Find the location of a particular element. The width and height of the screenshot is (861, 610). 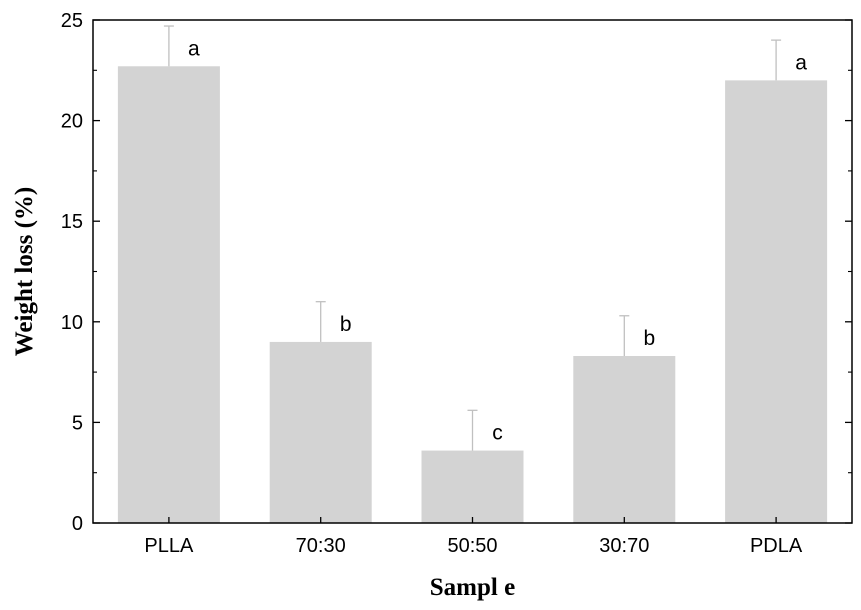

y-tick-label-2: 10 is located at coordinates (72, 323).